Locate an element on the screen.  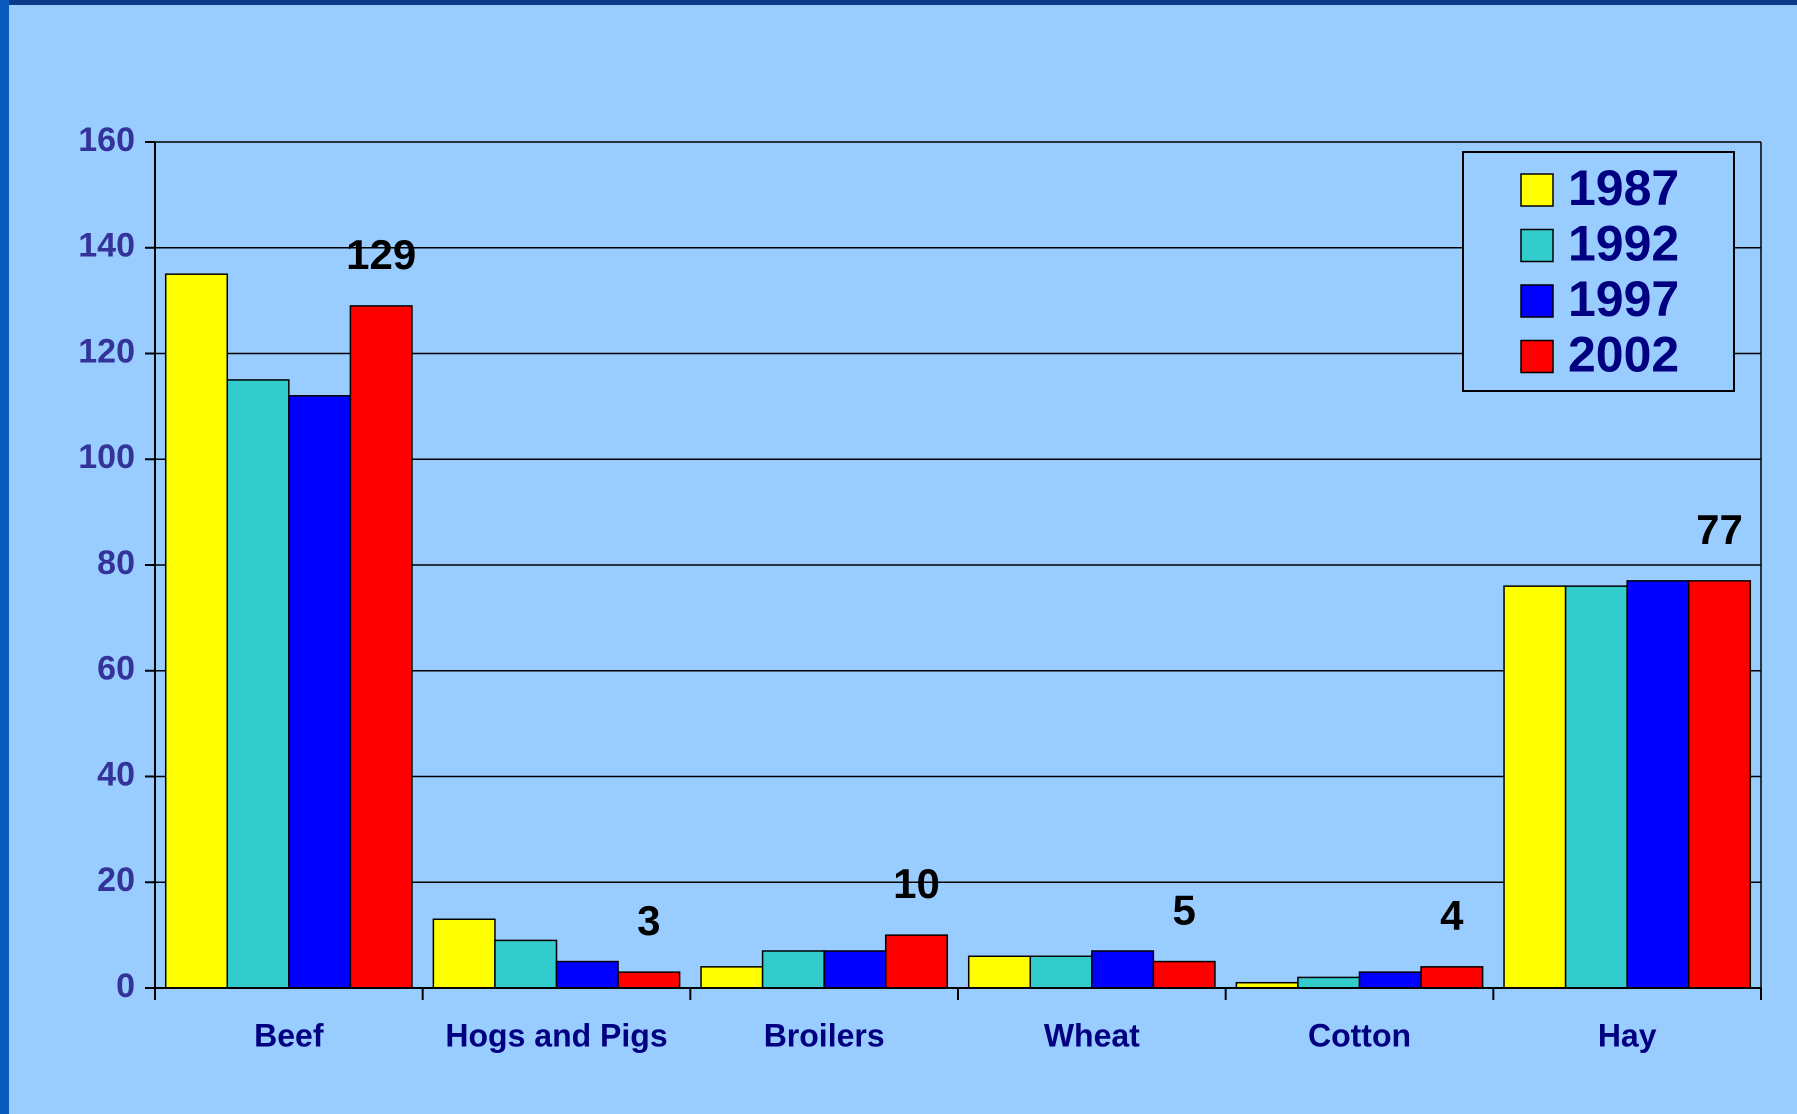
legend-label: 1992 is located at coordinates (1623, 244).